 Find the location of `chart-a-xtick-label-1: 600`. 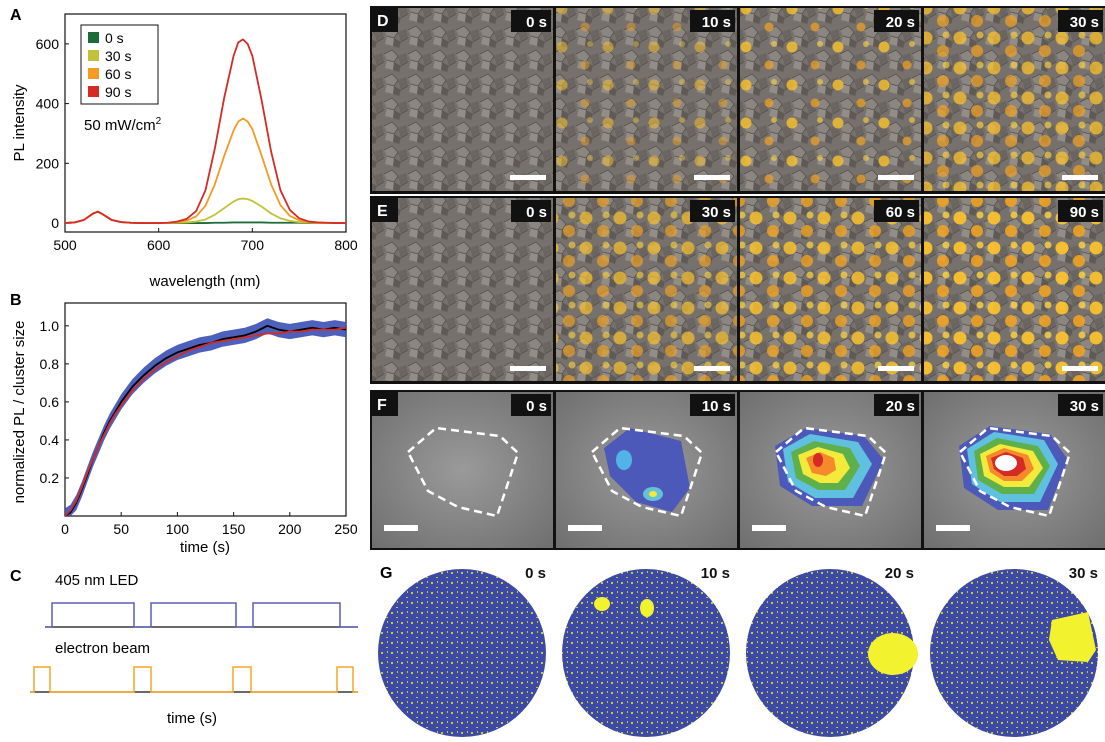

chart-a-xtick-label-1: 600 is located at coordinates (159, 245).